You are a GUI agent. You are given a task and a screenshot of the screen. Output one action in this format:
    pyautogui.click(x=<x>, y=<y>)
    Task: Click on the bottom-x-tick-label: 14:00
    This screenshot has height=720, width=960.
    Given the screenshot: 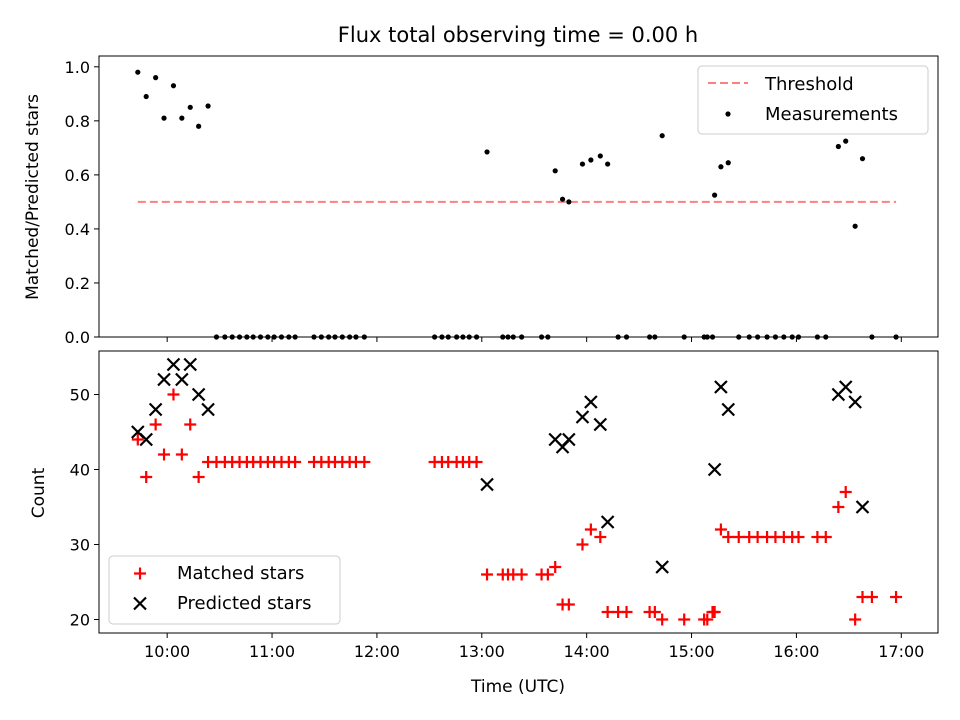 What is the action you would take?
    pyautogui.click(x=587, y=651)
    